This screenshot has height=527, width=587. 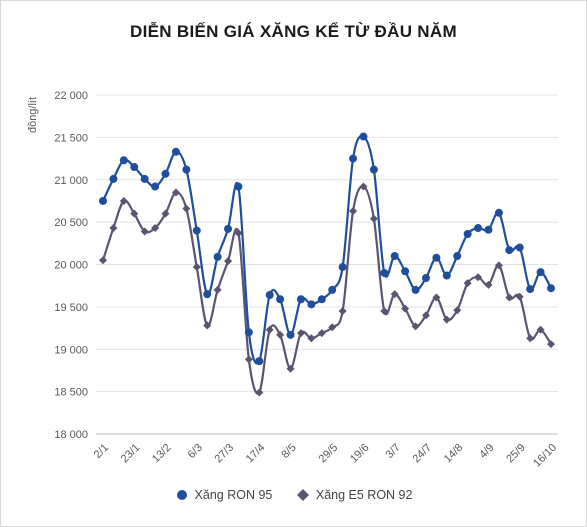 What do you see at coordinates (454, 454) in the screenshot?
I see `x-tick-label: 14/8` at bounding box center [454, 454].